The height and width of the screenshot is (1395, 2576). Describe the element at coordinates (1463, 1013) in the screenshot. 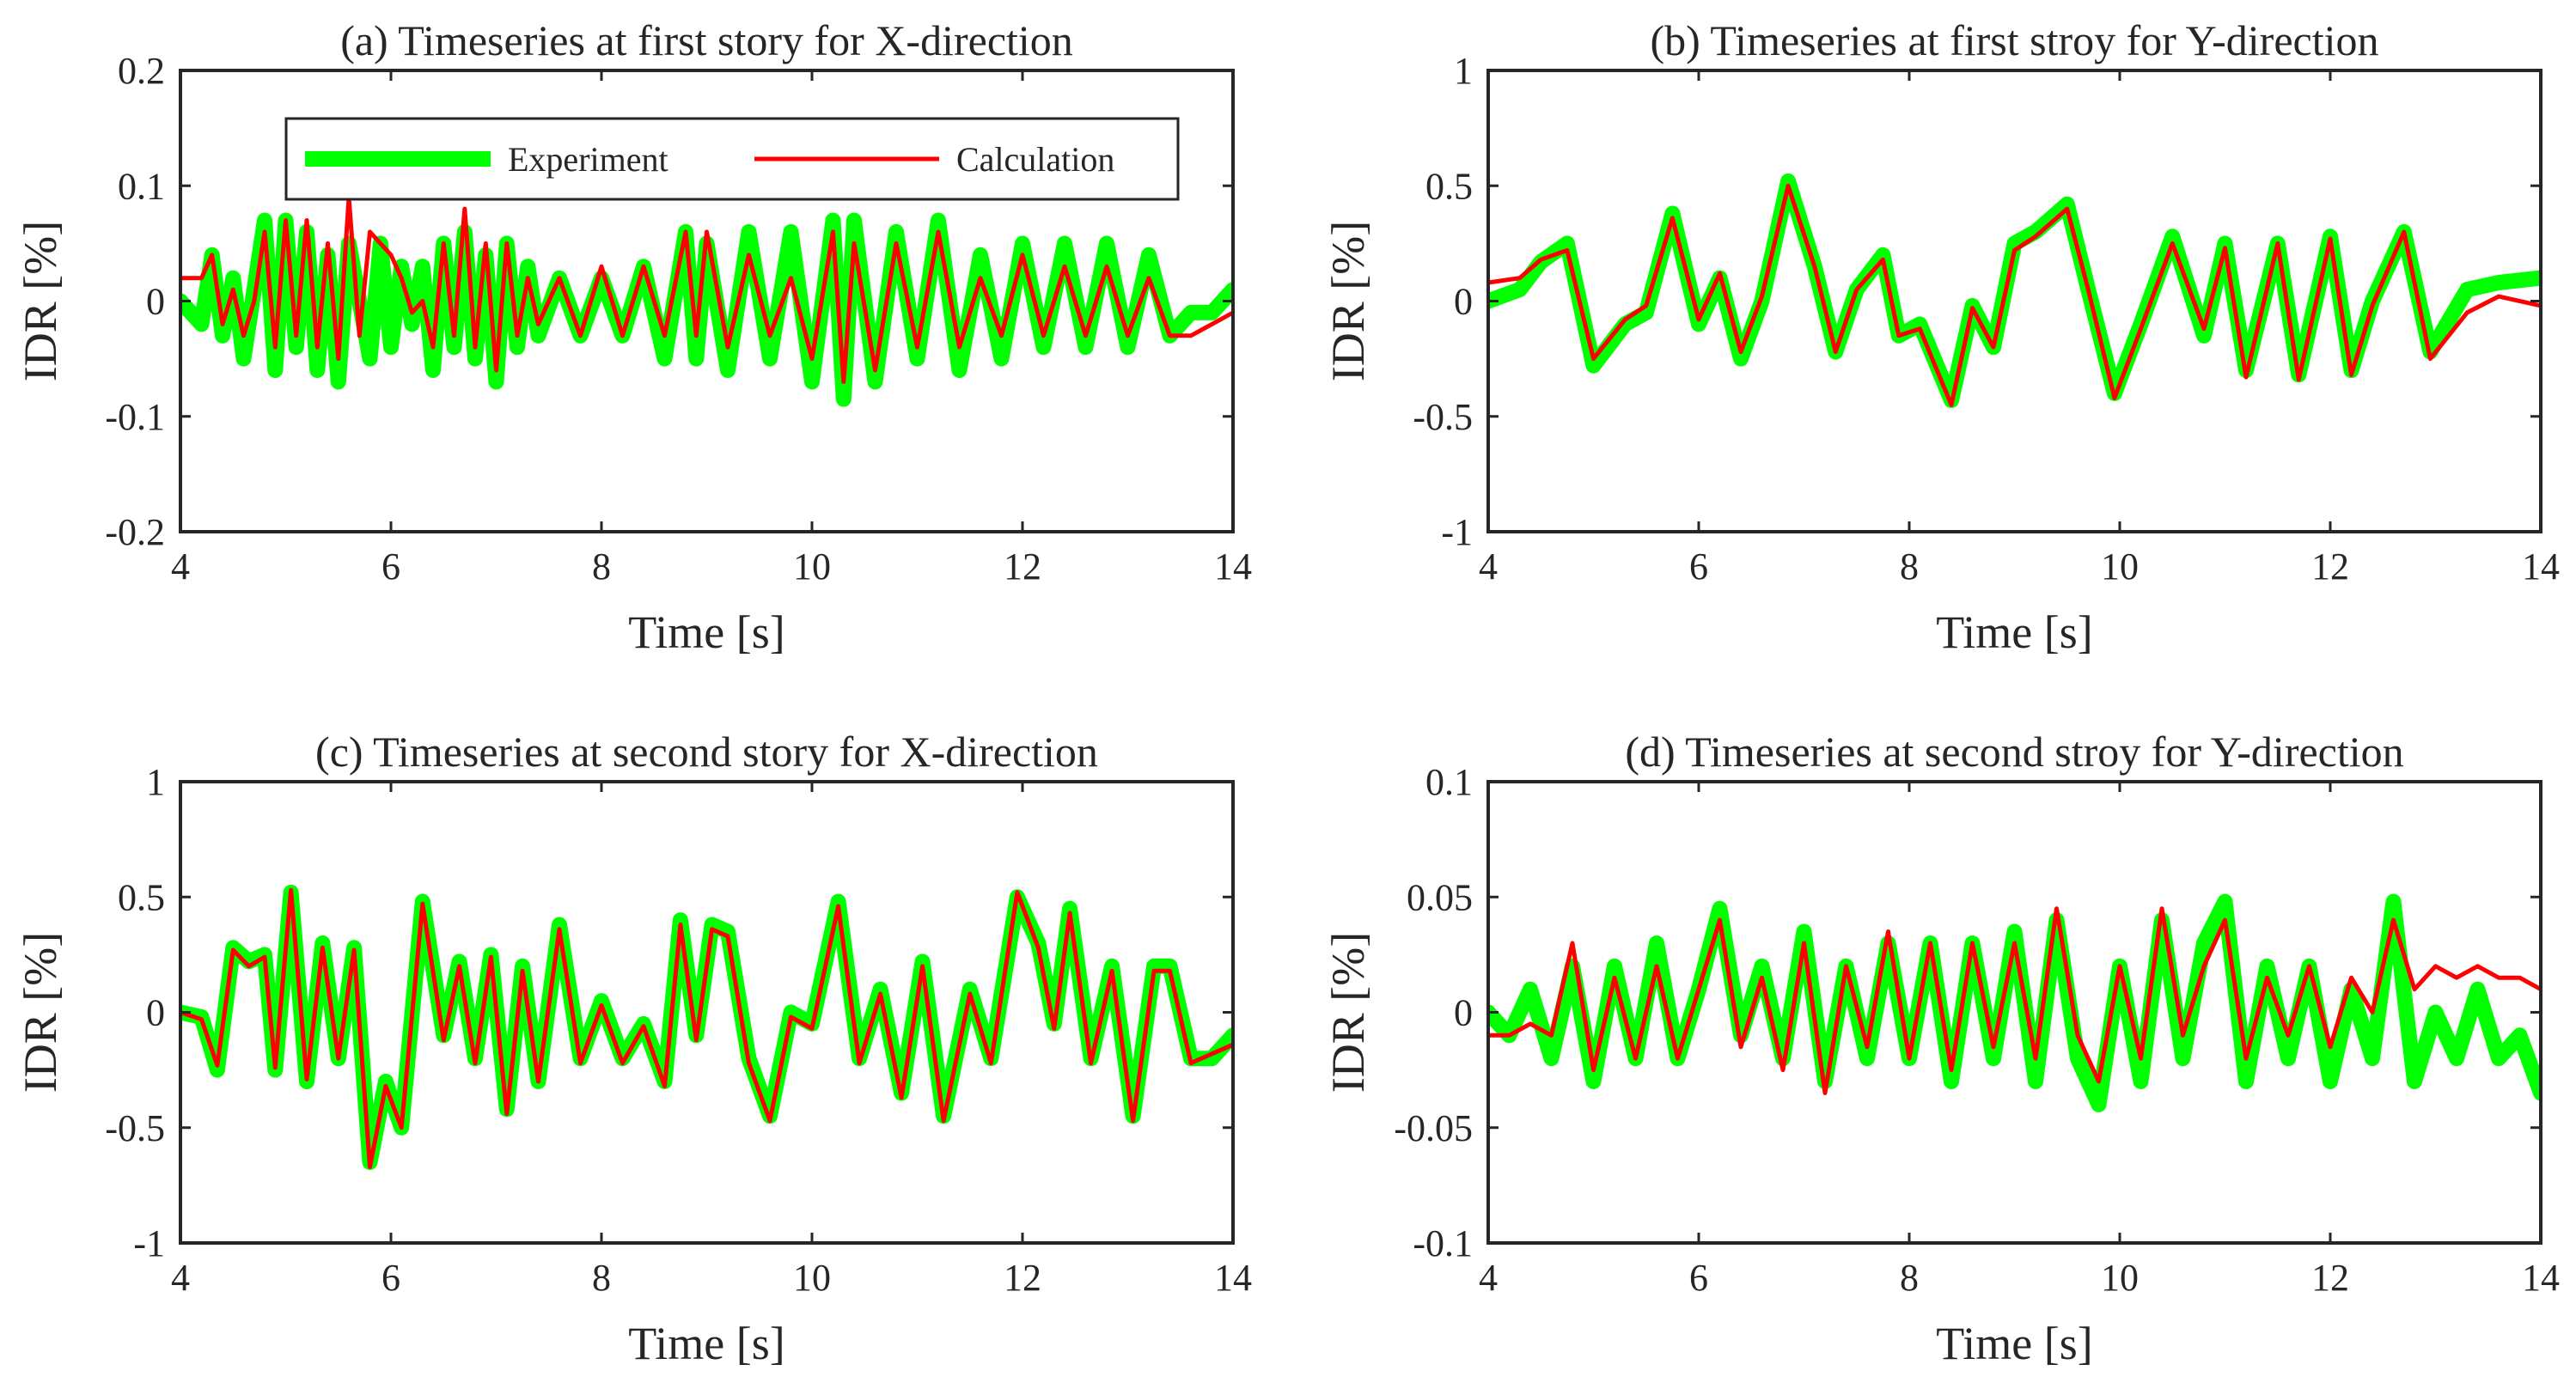

I see `panel-d-ytick-label: 0` at that location.